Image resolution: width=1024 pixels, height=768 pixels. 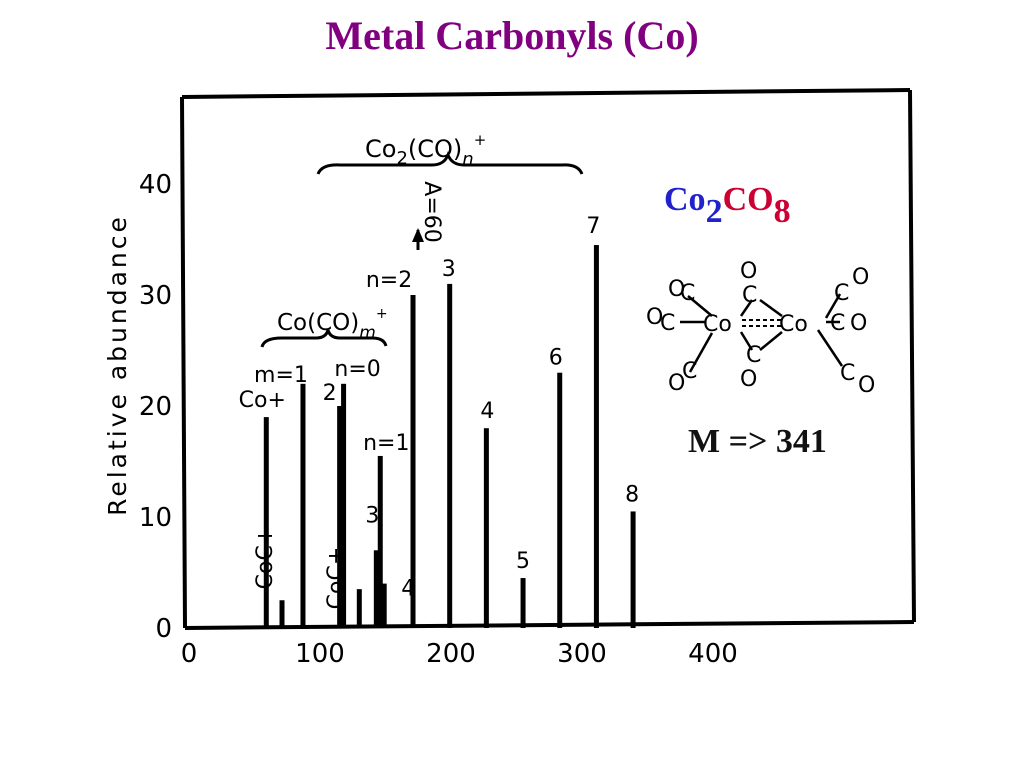 I want to click on peak-label: n=1, so click(x=386, y=443).